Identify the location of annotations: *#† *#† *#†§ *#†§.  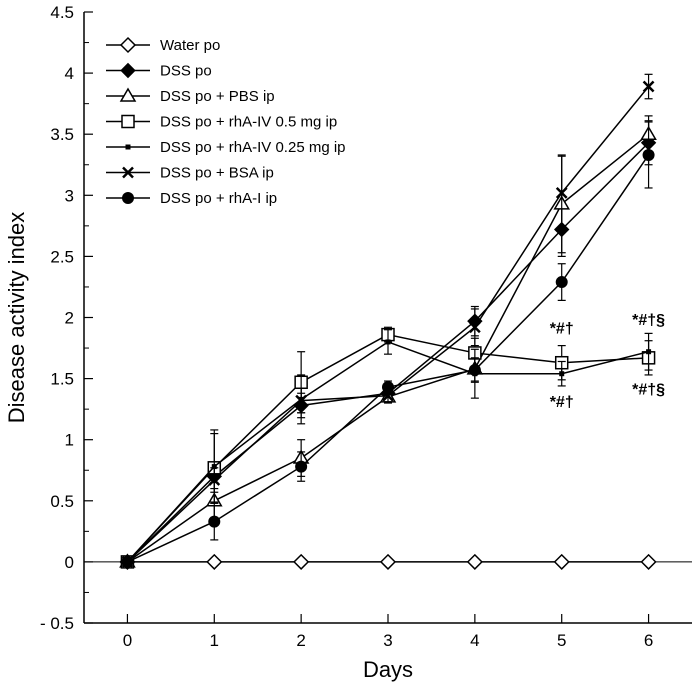
(607, 361).